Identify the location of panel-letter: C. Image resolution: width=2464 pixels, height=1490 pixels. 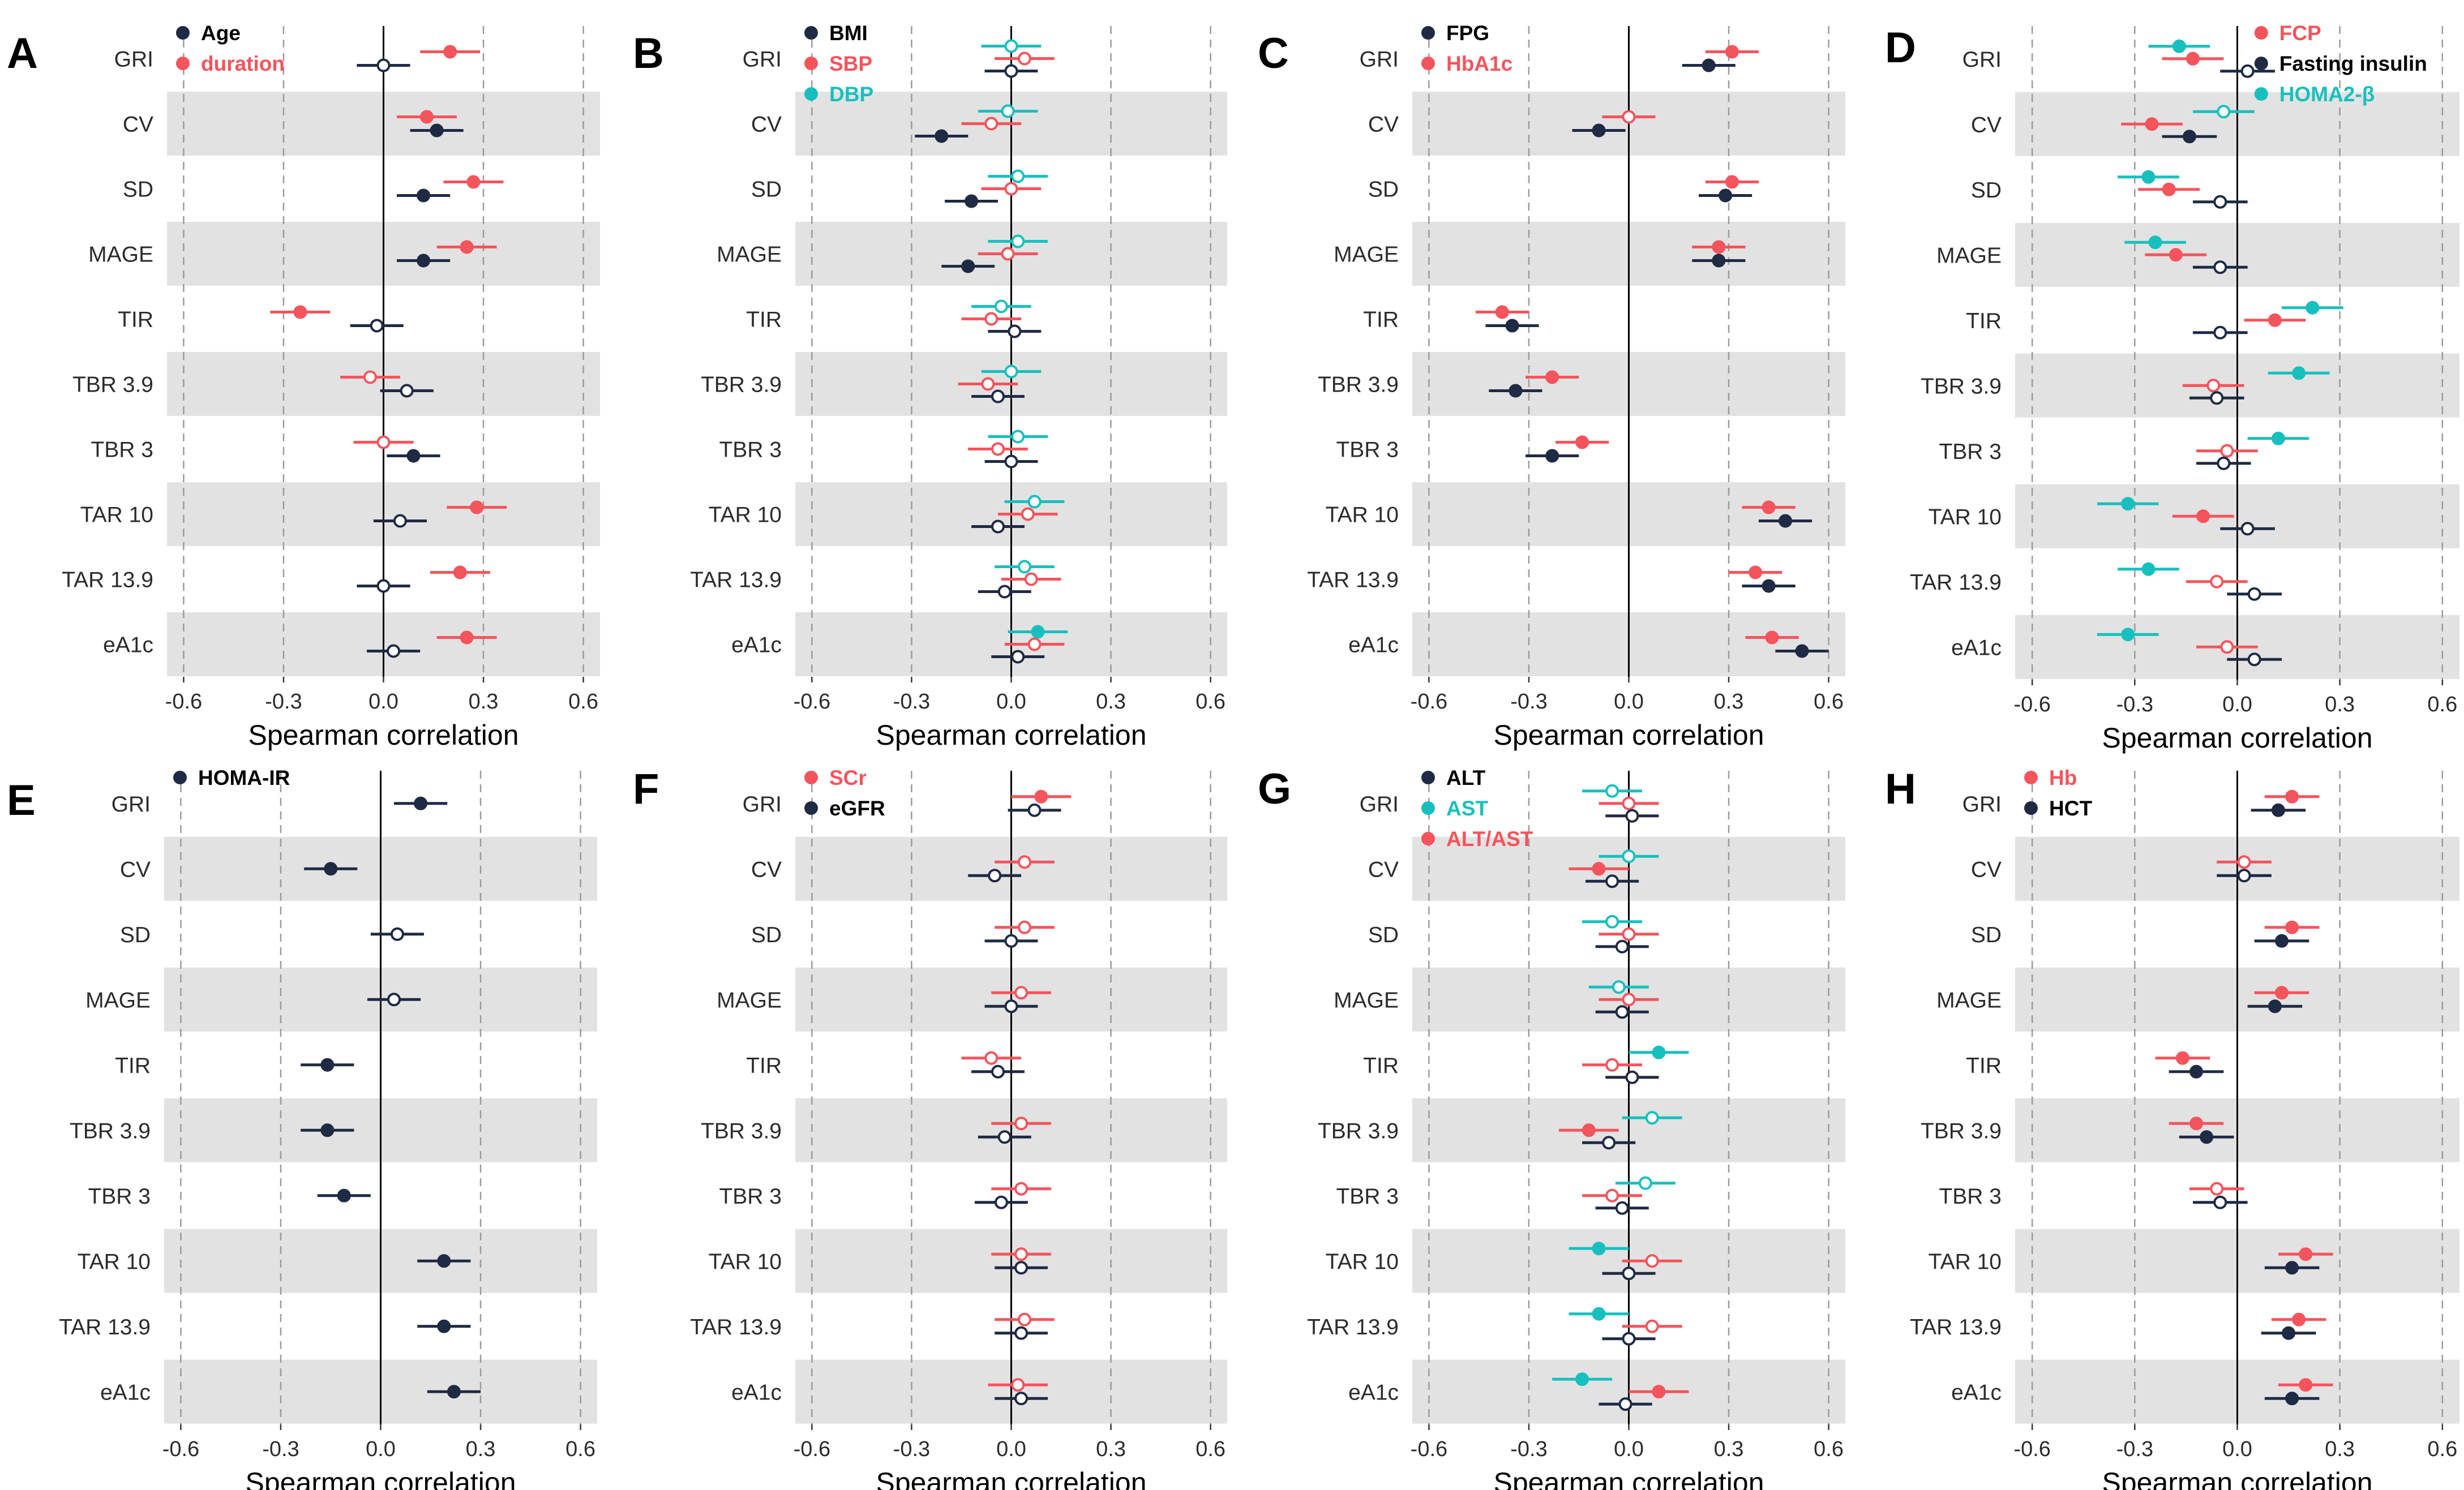
(1273, 54).